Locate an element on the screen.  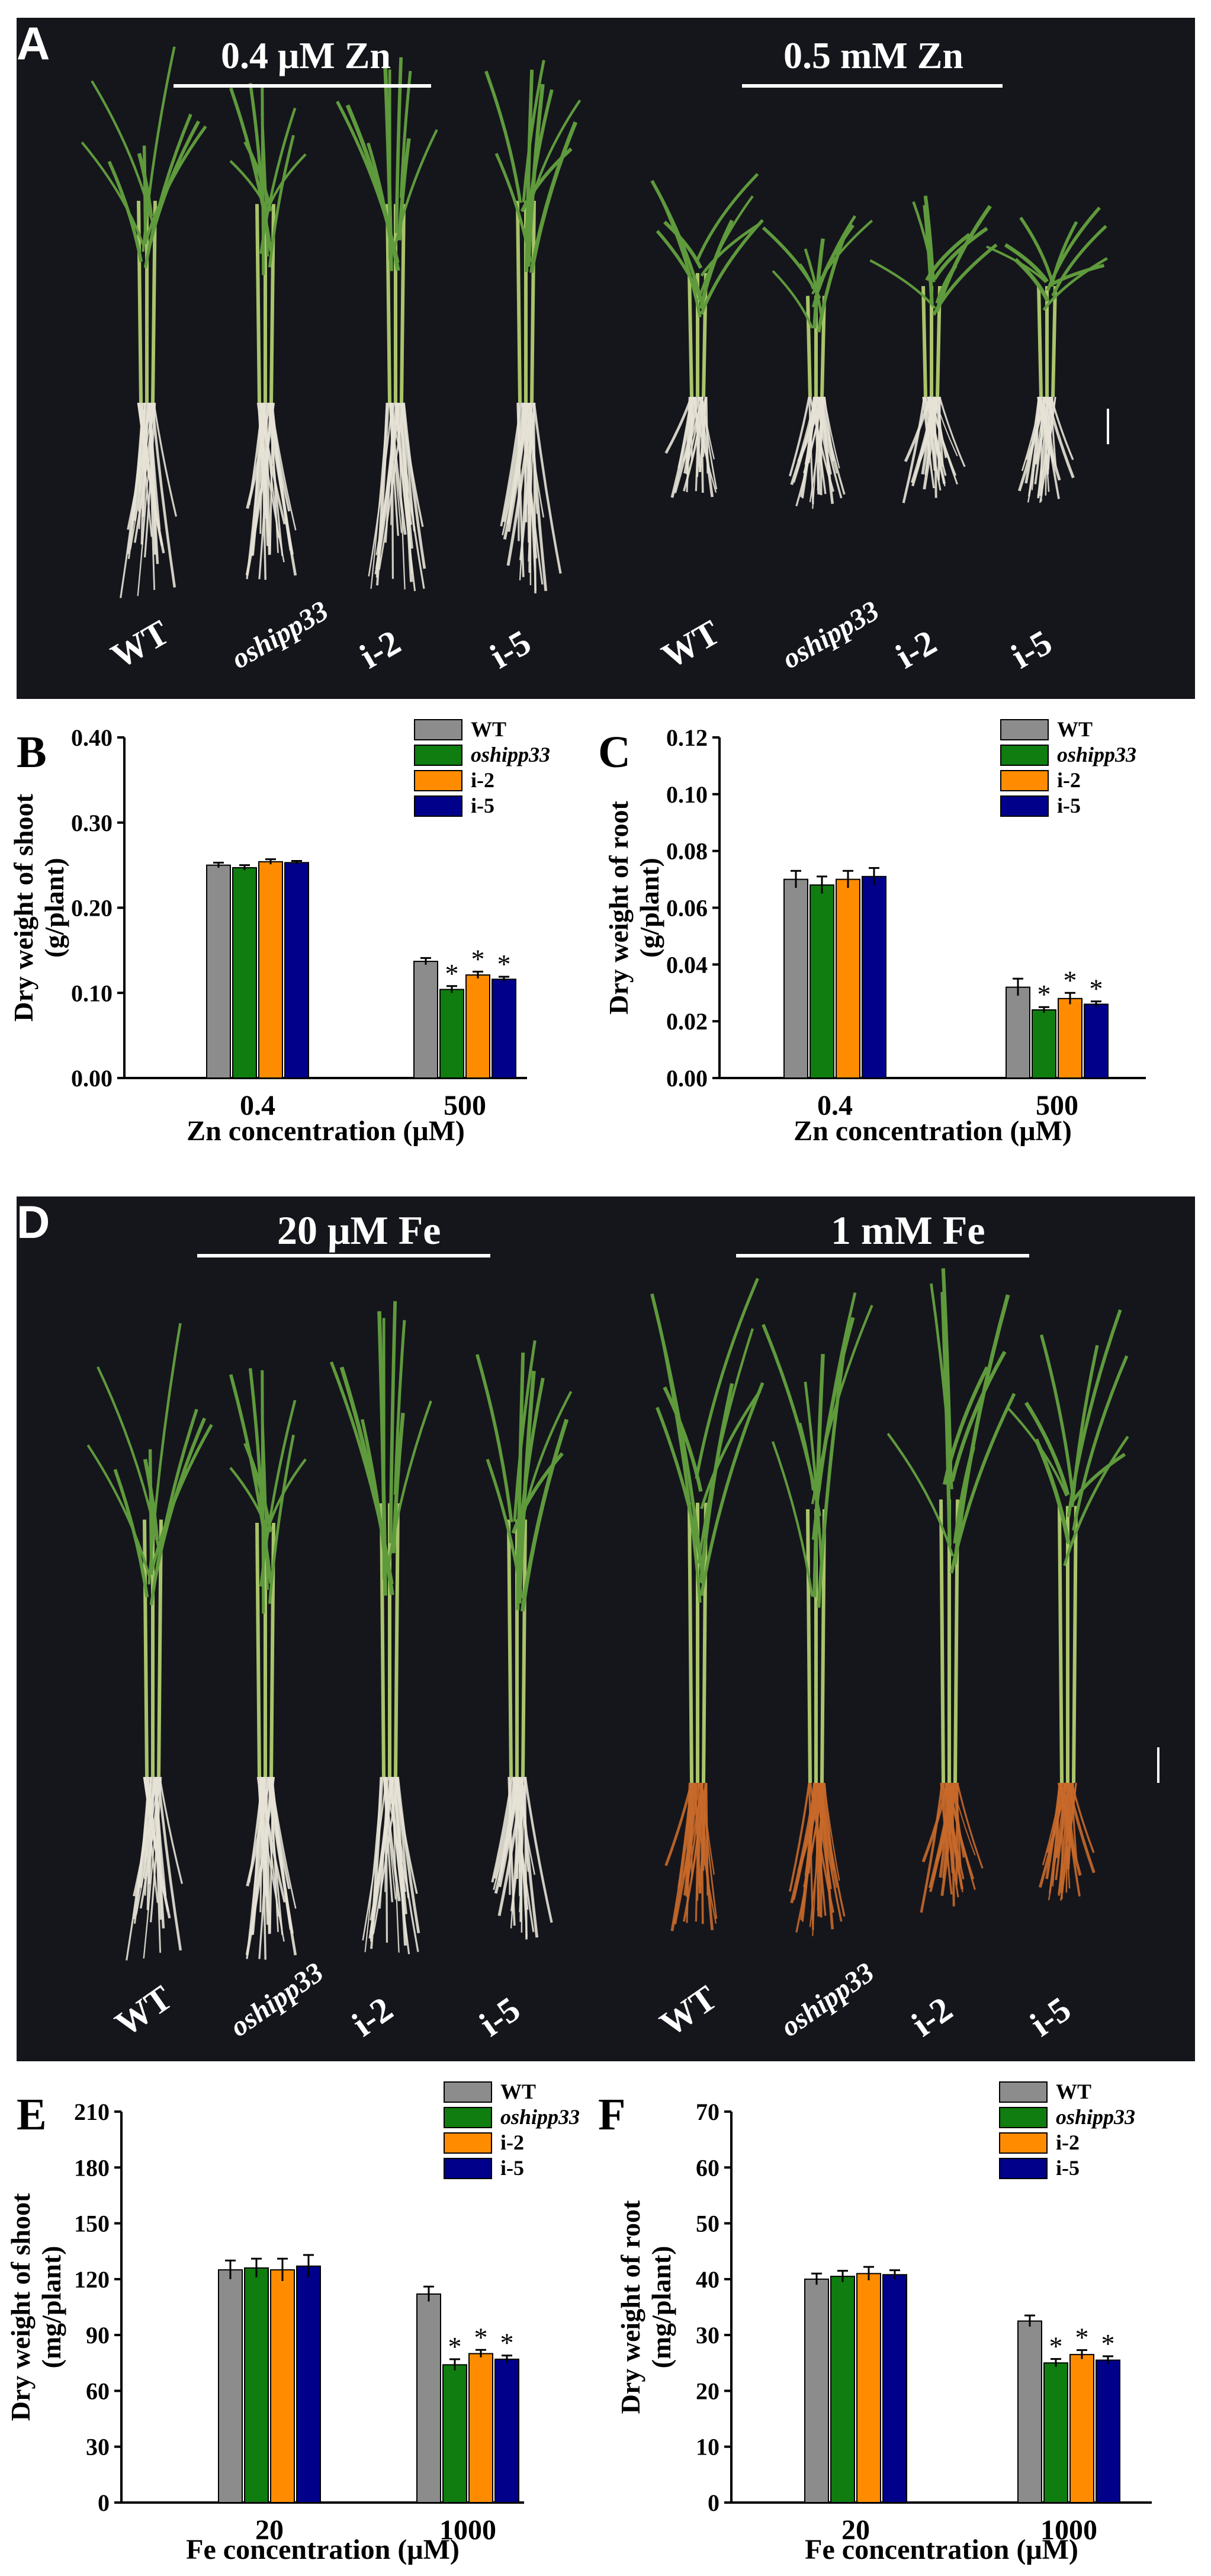
panel-f-legend-label: WT is located at coordinates (1073, 2091).